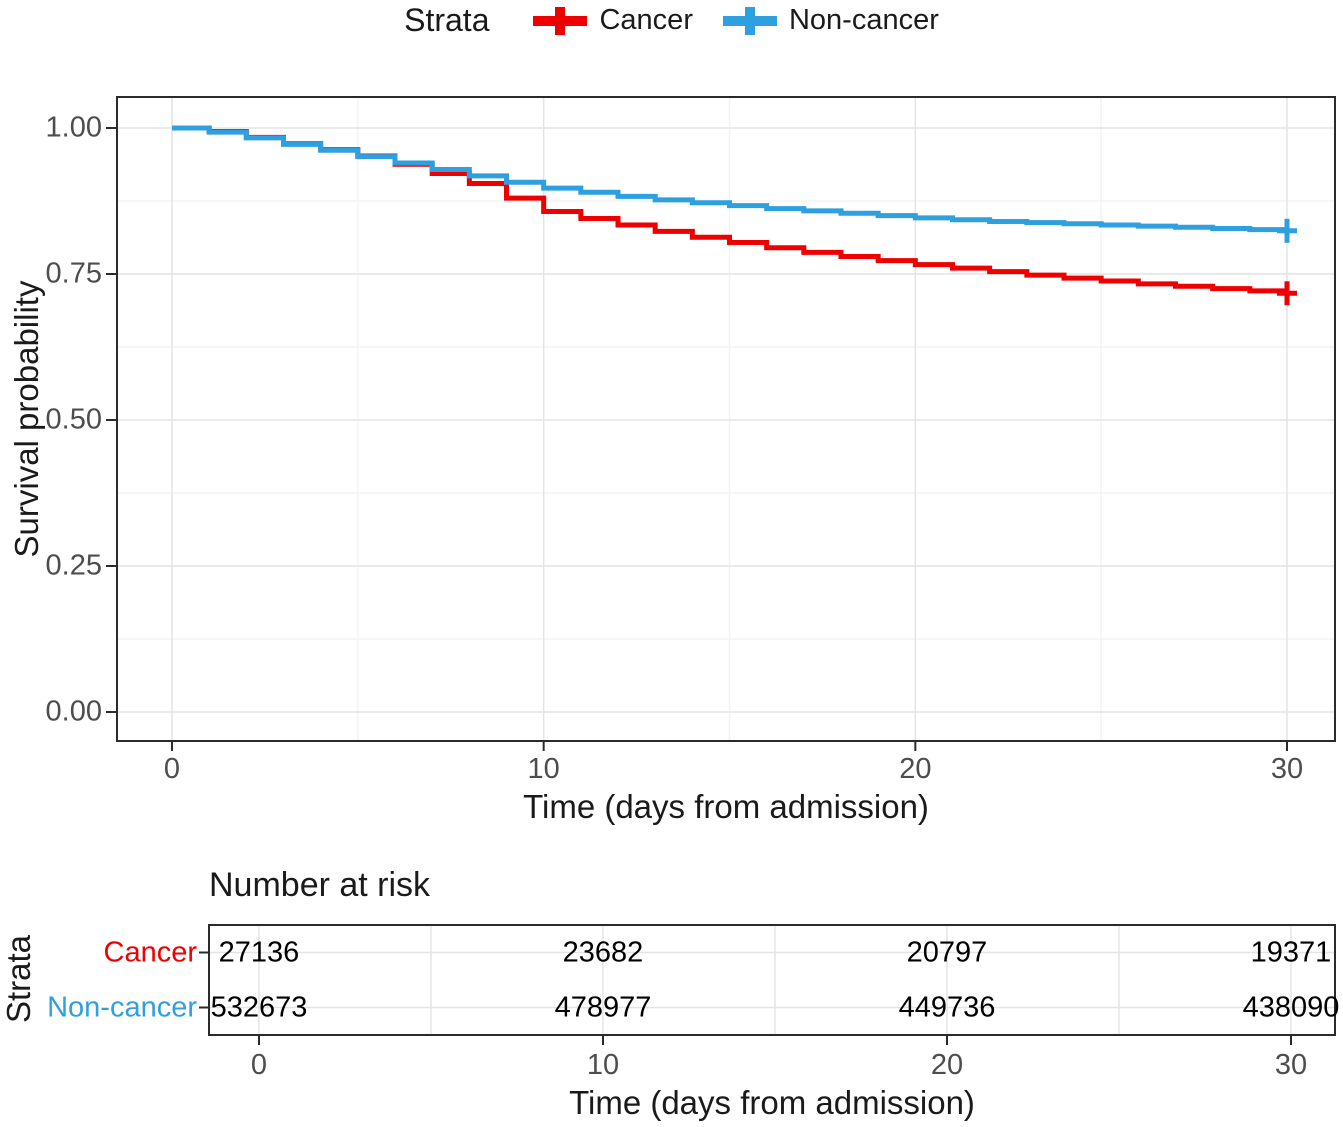 This screenshot has width=1343, height=1127. Describe the element at coordinates (726, 806) in the screenshot. I see `x-axis-title: Time (days from admission)` at that location.